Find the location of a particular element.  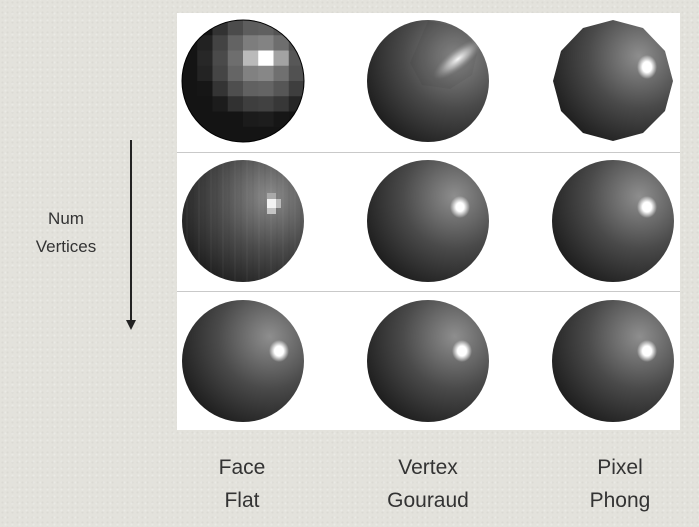

column-label-phong-line1: Pixel is located at coordinates (620, 467).